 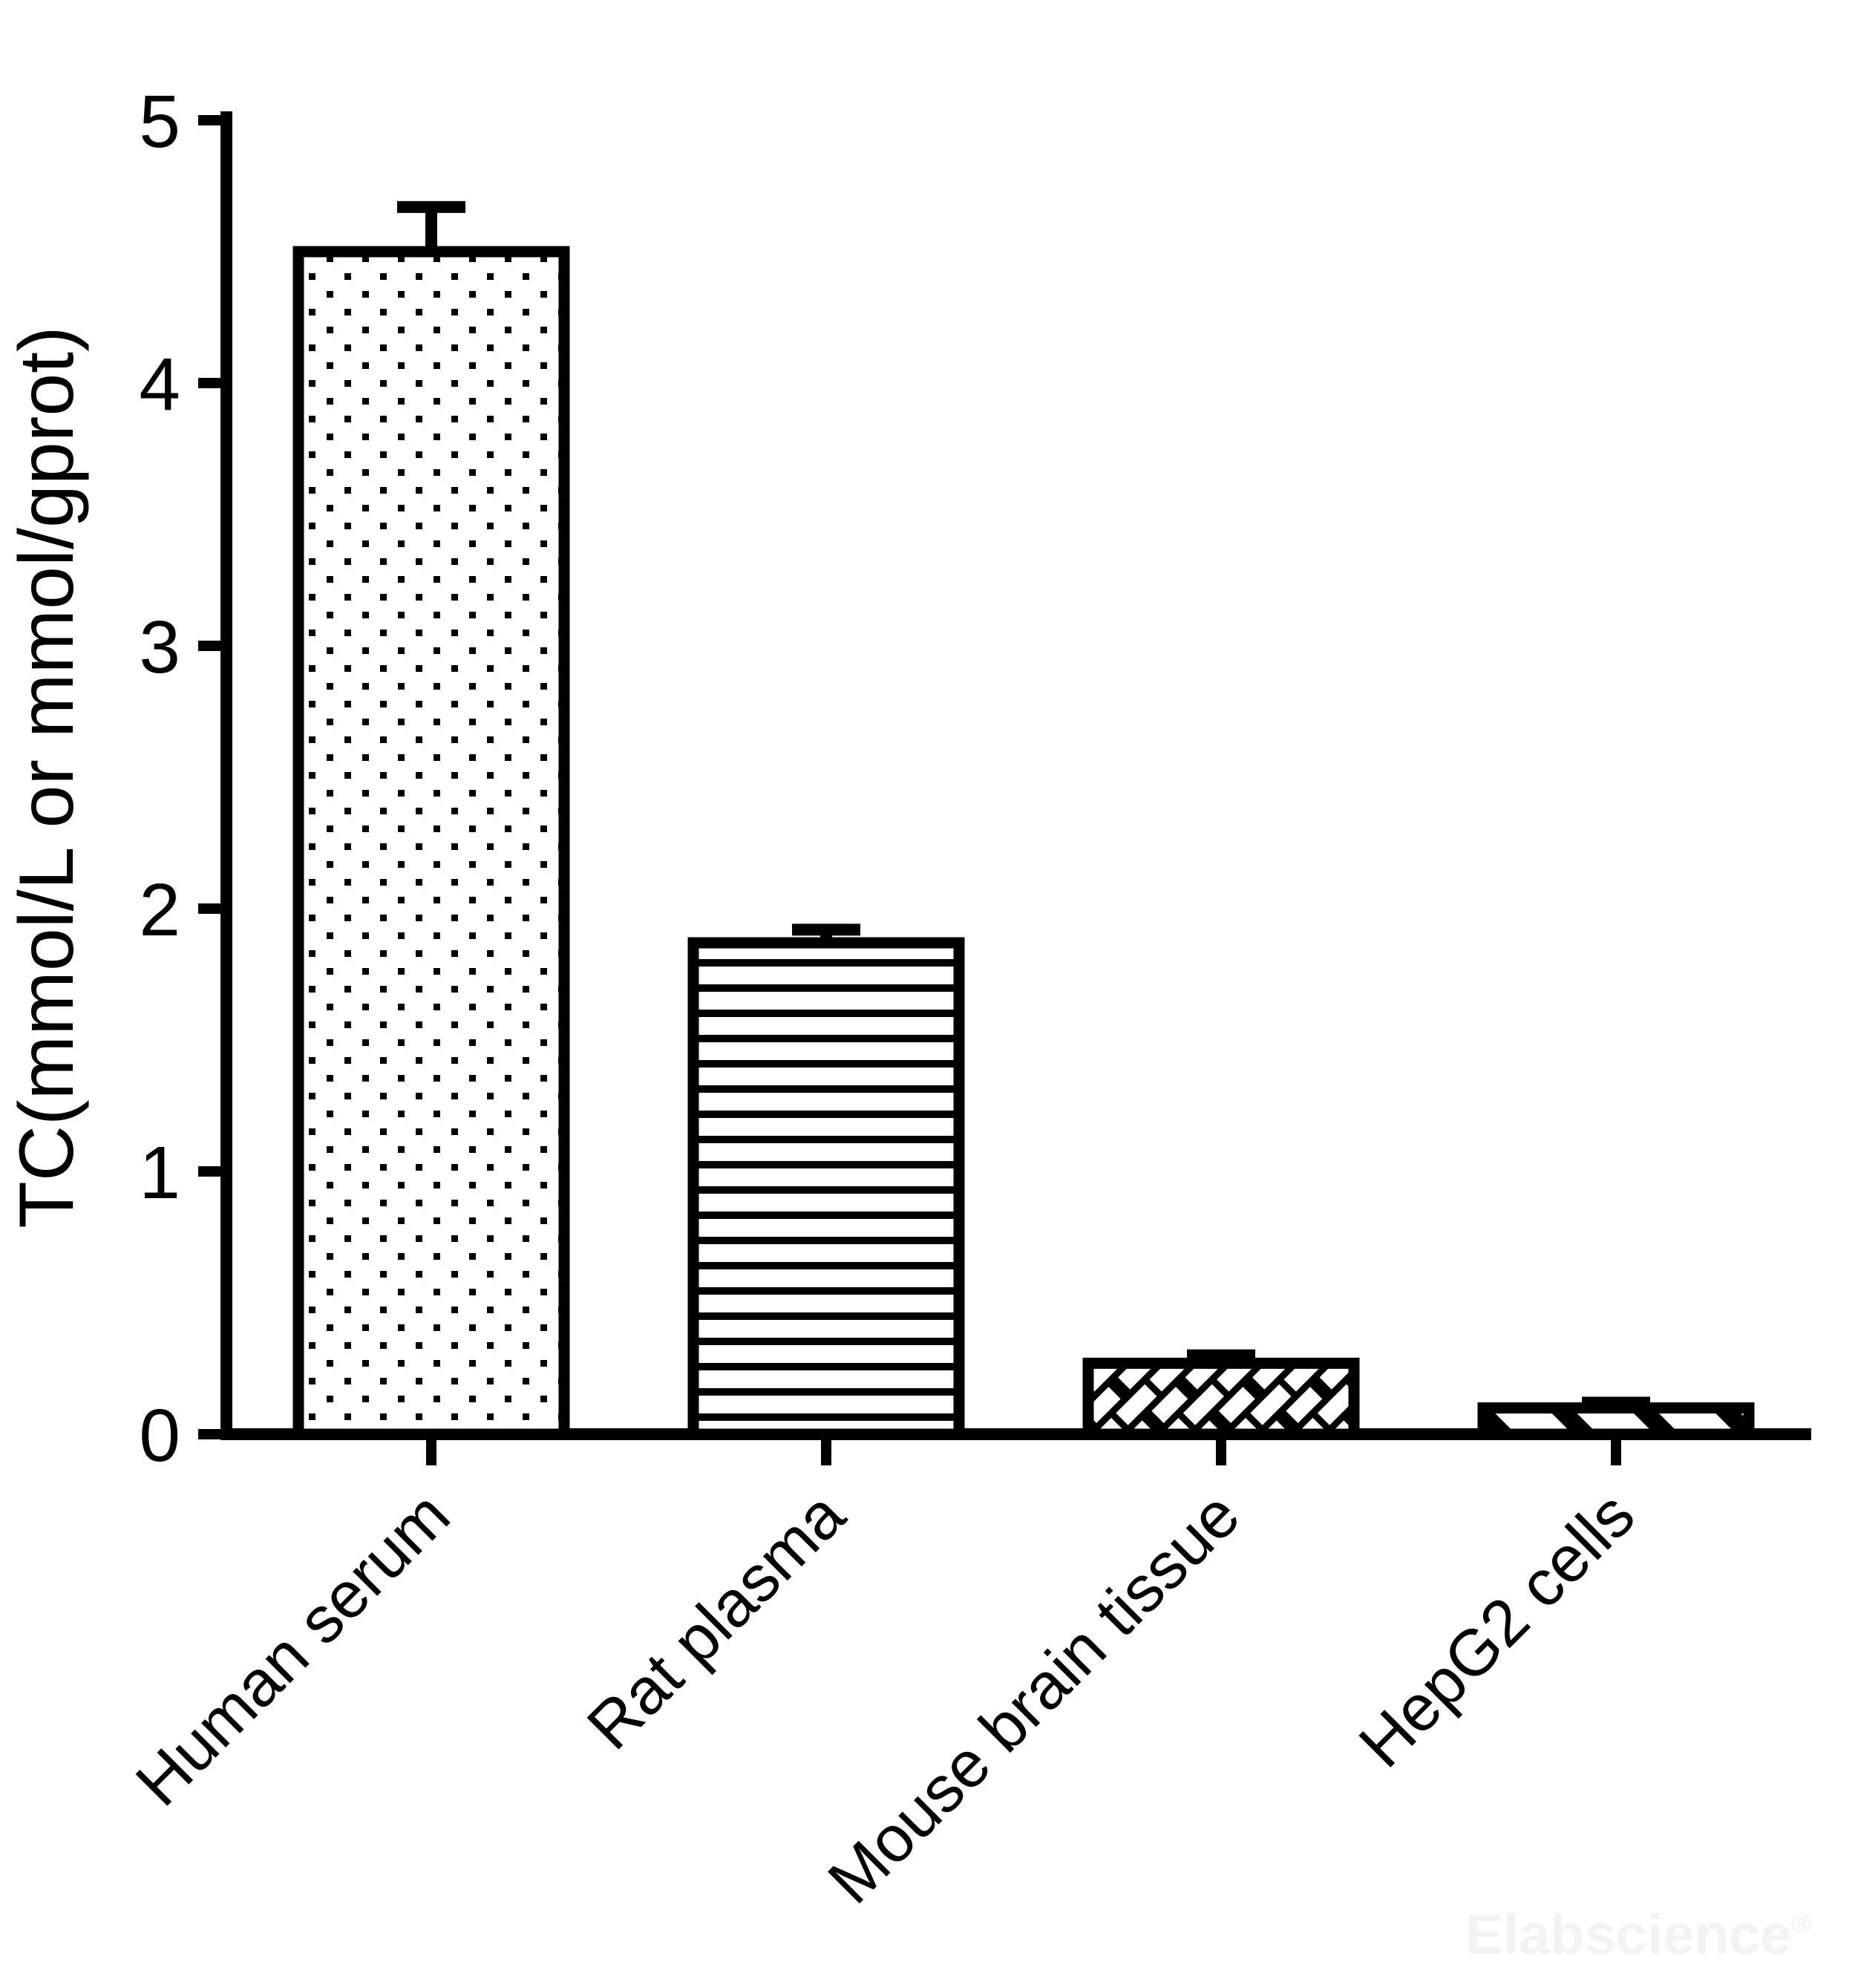 What do you see at coordinates (1638, 1935) in the screenshot?
I see `watermark-elabscience: Elabscience®` at bounding box center [1638, 1935].